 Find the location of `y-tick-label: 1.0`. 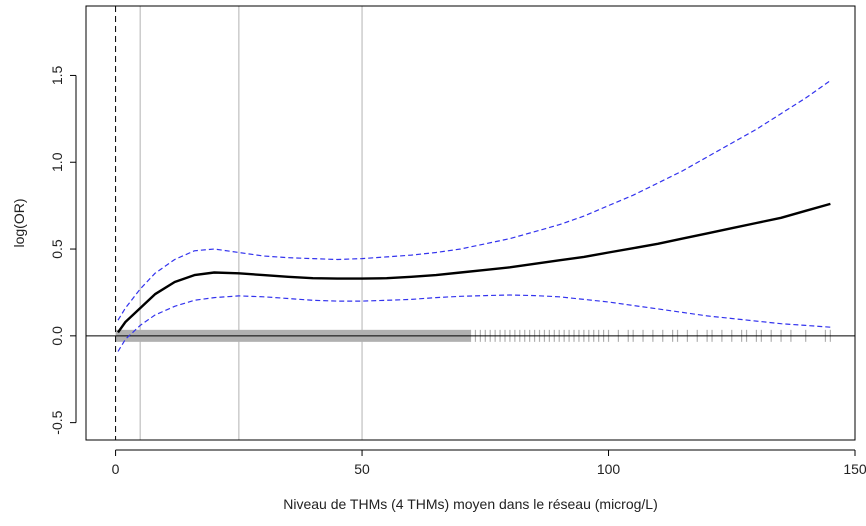

y-tick-label: 1.0 is located at coordinates (57, 162).